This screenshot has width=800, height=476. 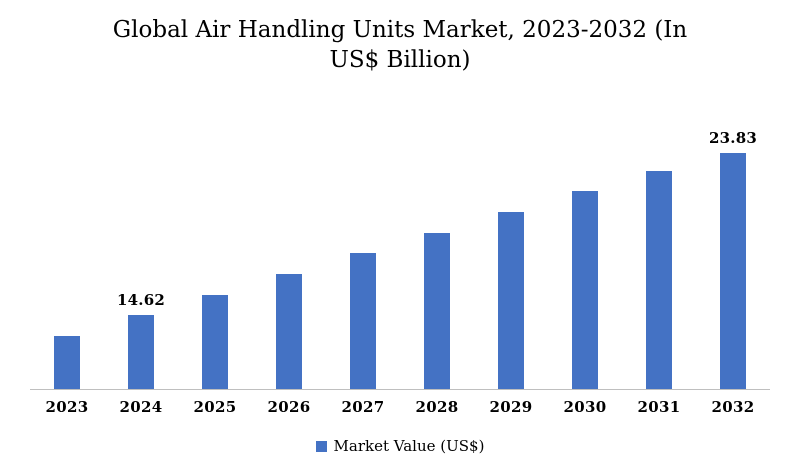 I want to click on x-axis-label: 2027, so click(x=363, y=407).